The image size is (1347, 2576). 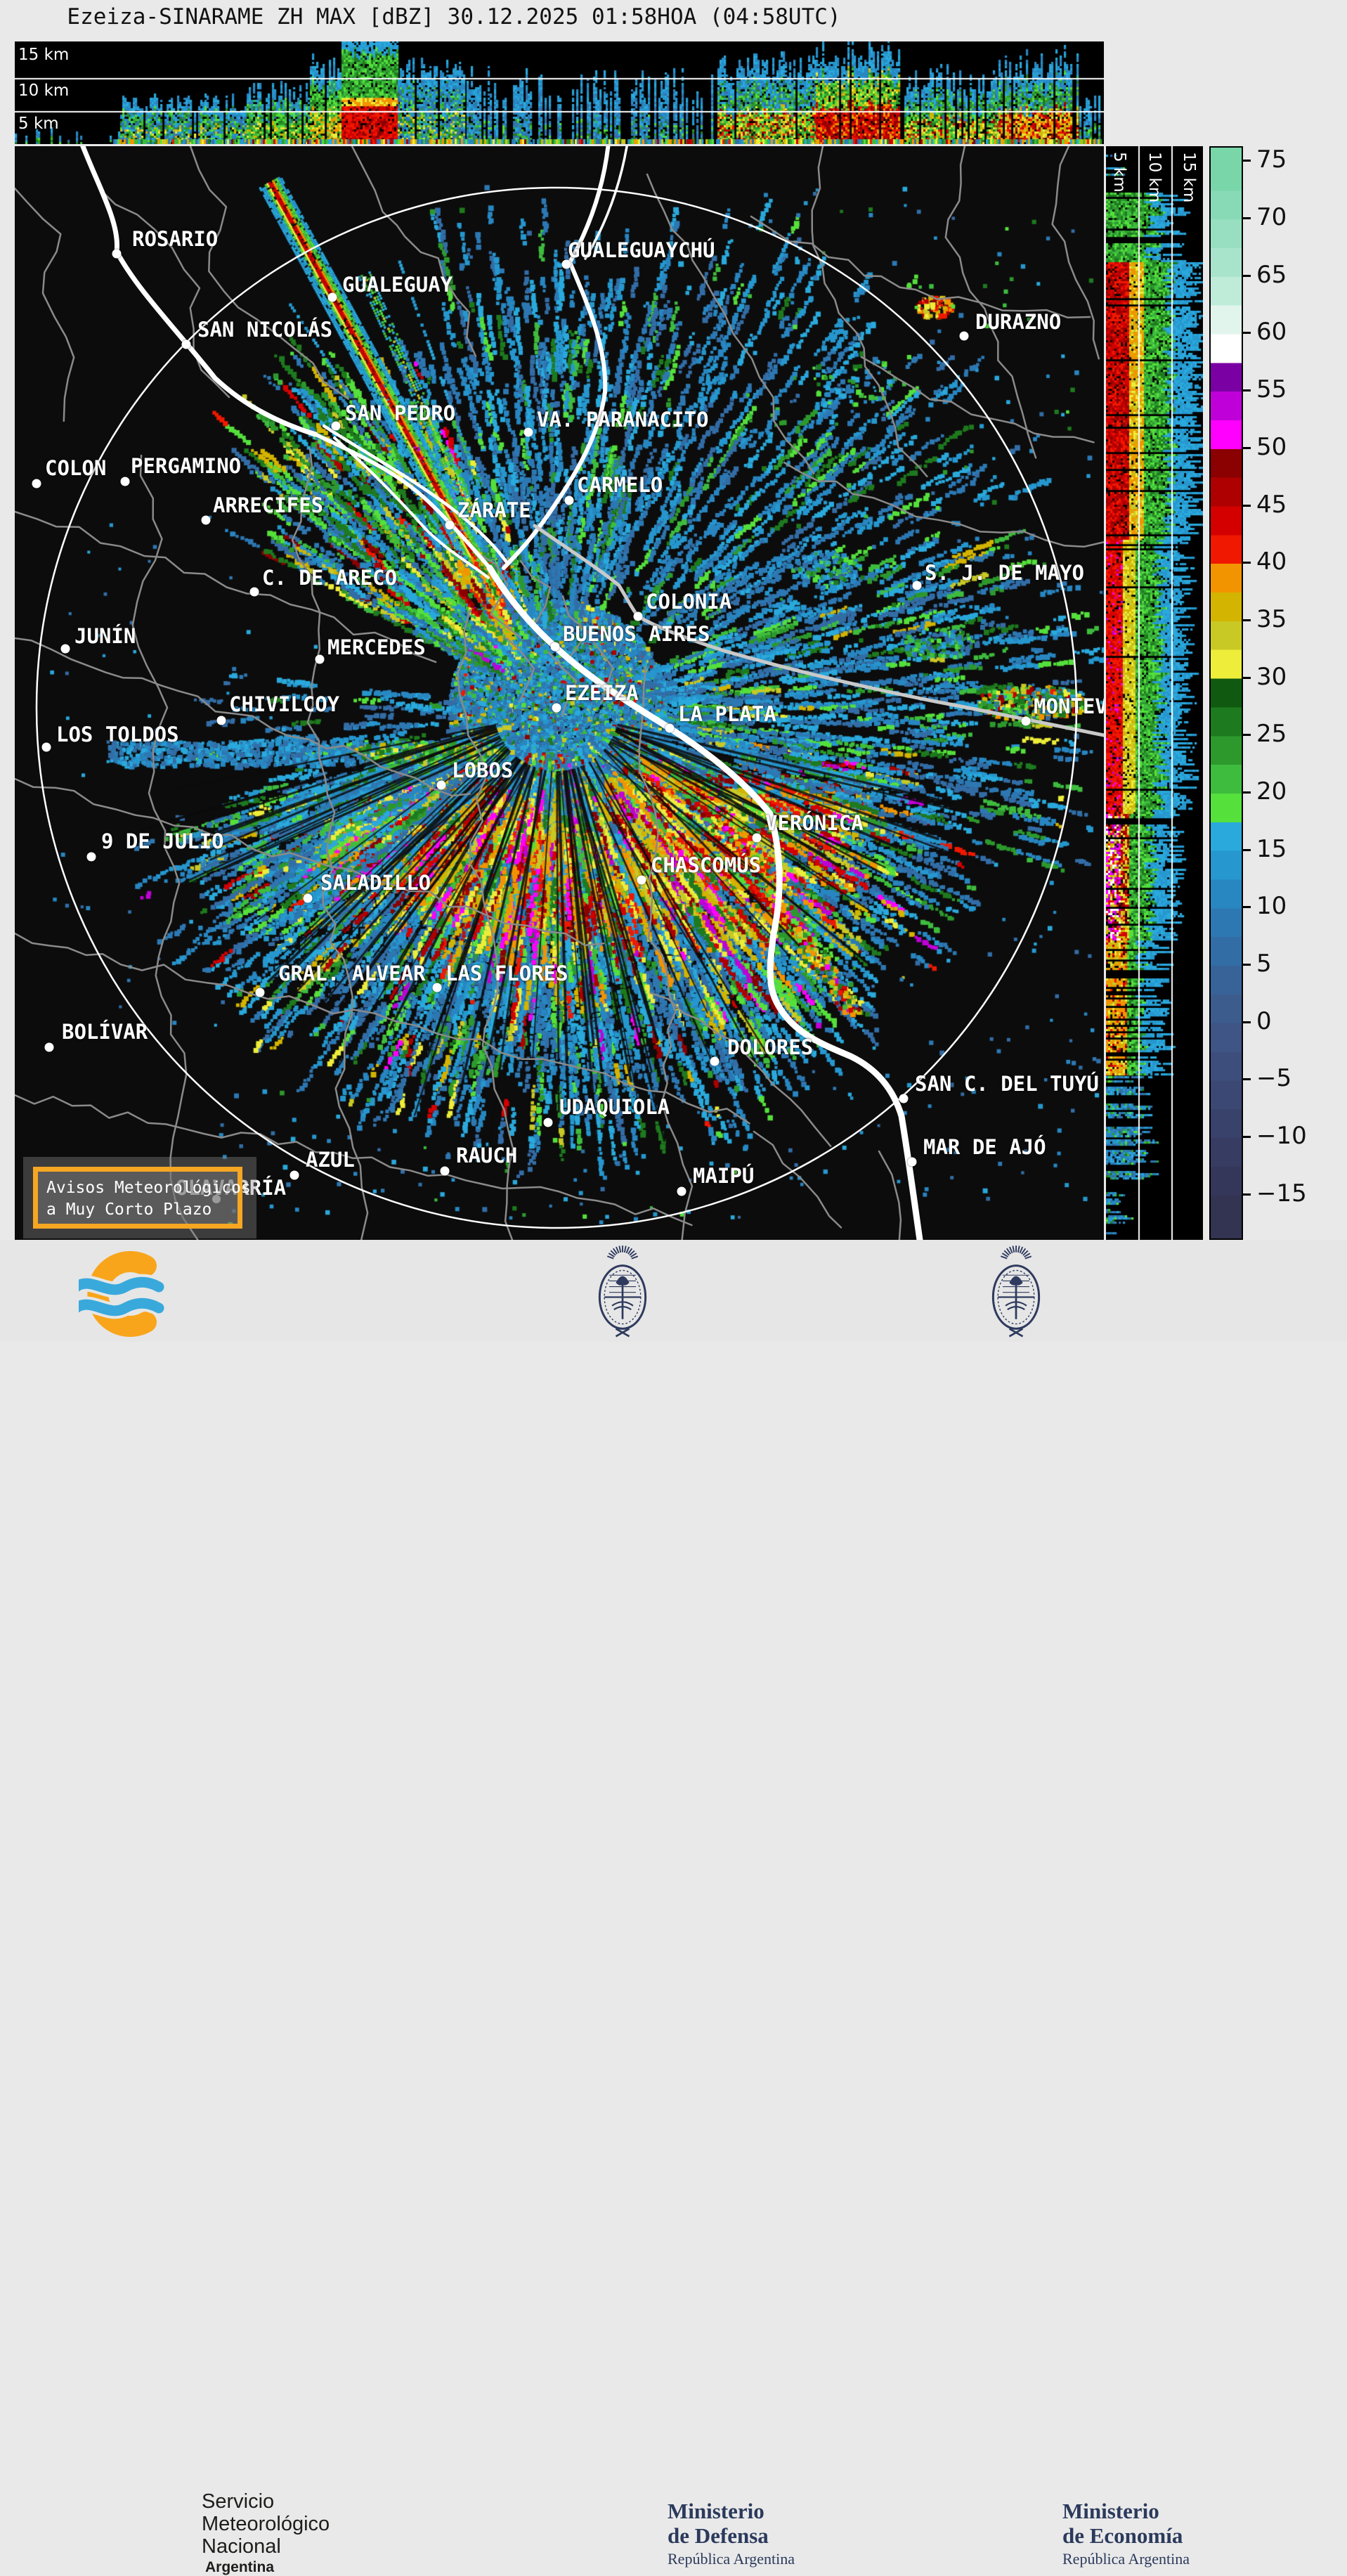 What do you see at coordinates (641, 250) in the screenshot?
I see `city-label: GUALEGUAYCHÚ` at bounding box center [641, 250].